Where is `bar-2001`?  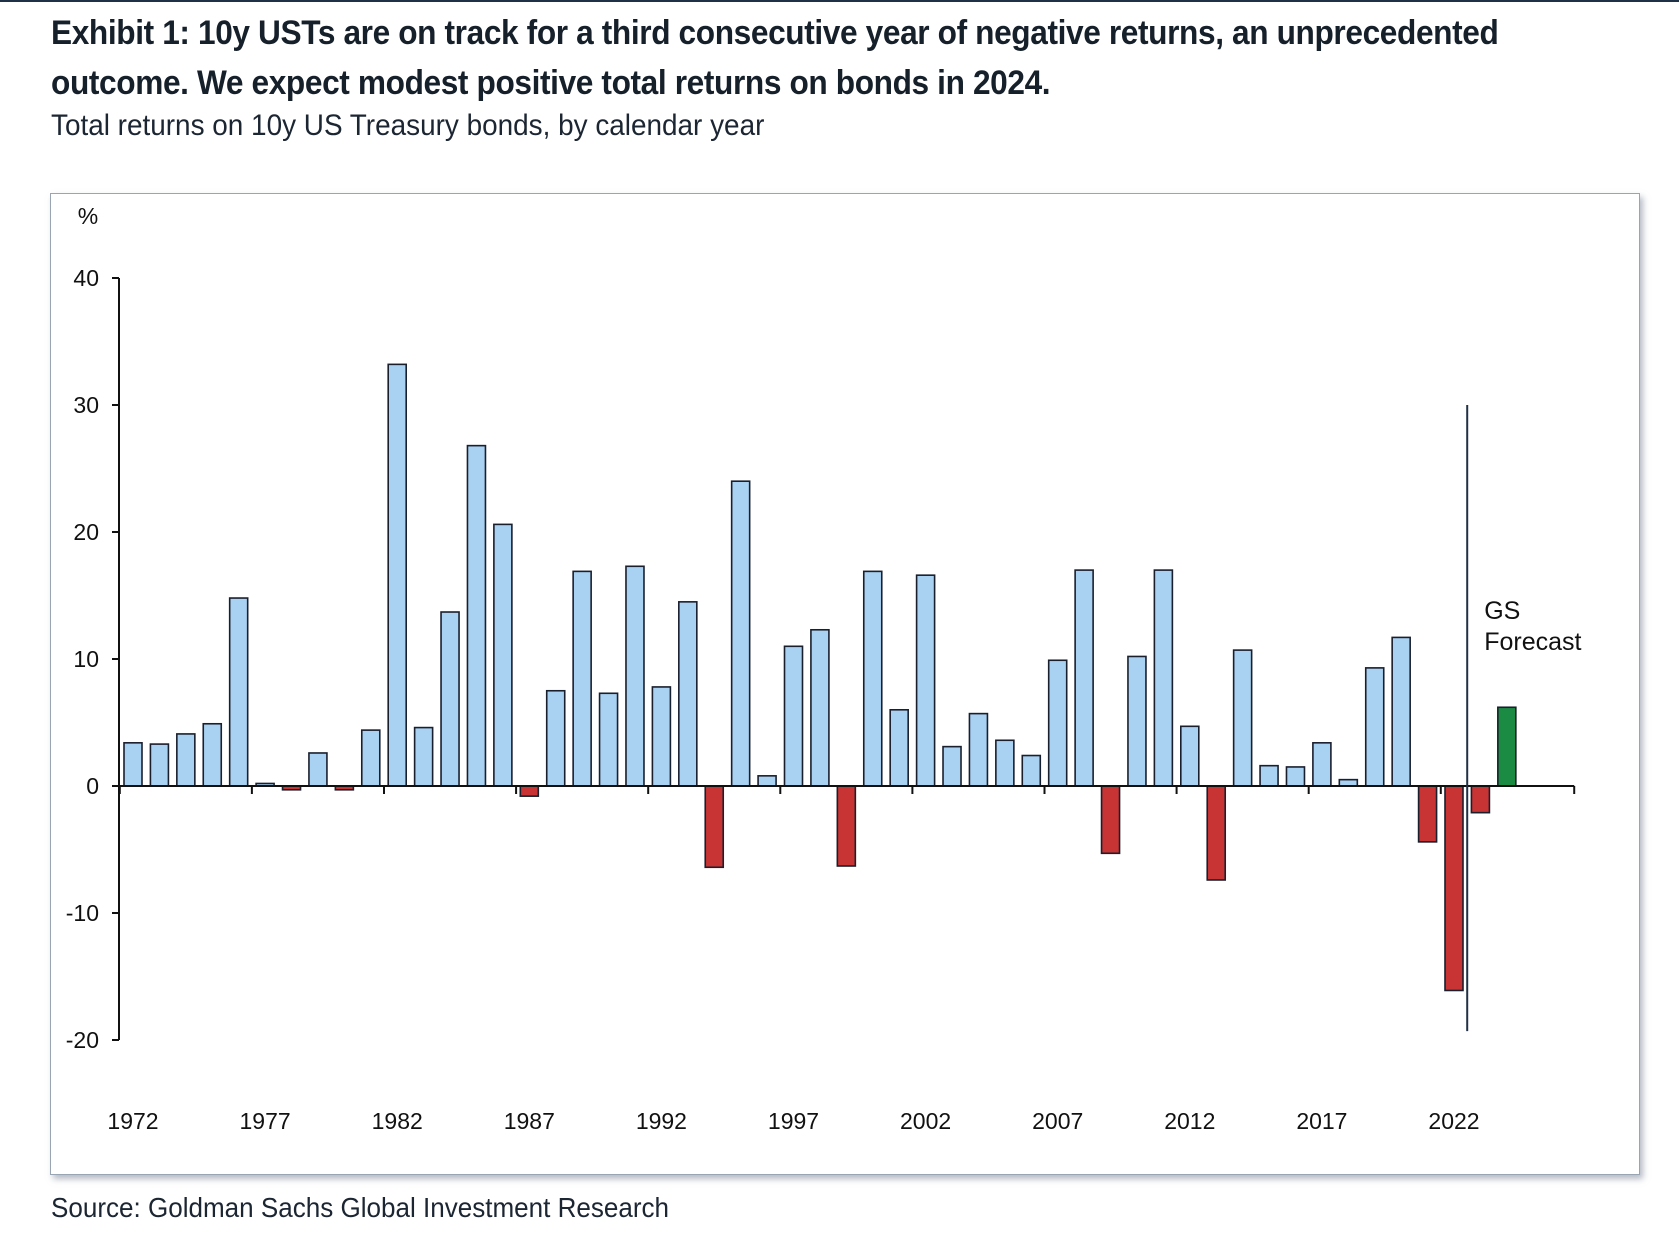
bar-2001 is located at coordinates (899, 747).